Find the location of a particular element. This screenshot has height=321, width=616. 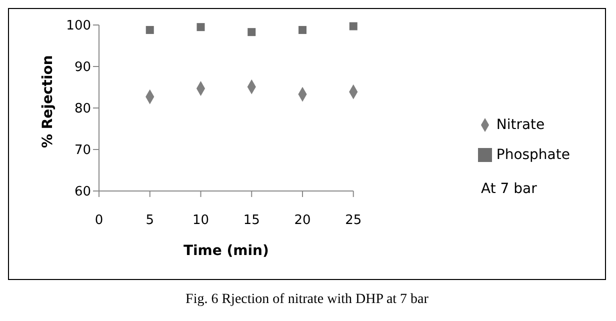

x-tick-label: 5 is located at coordinates (150, 220).